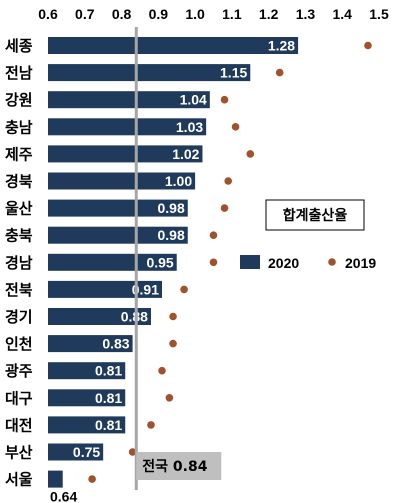 The width and height of the screenshot is (403, 503). Describe the element at coordinates (122, 14) in the screenshot. I see `x-tick-label: 0.8` at that location.